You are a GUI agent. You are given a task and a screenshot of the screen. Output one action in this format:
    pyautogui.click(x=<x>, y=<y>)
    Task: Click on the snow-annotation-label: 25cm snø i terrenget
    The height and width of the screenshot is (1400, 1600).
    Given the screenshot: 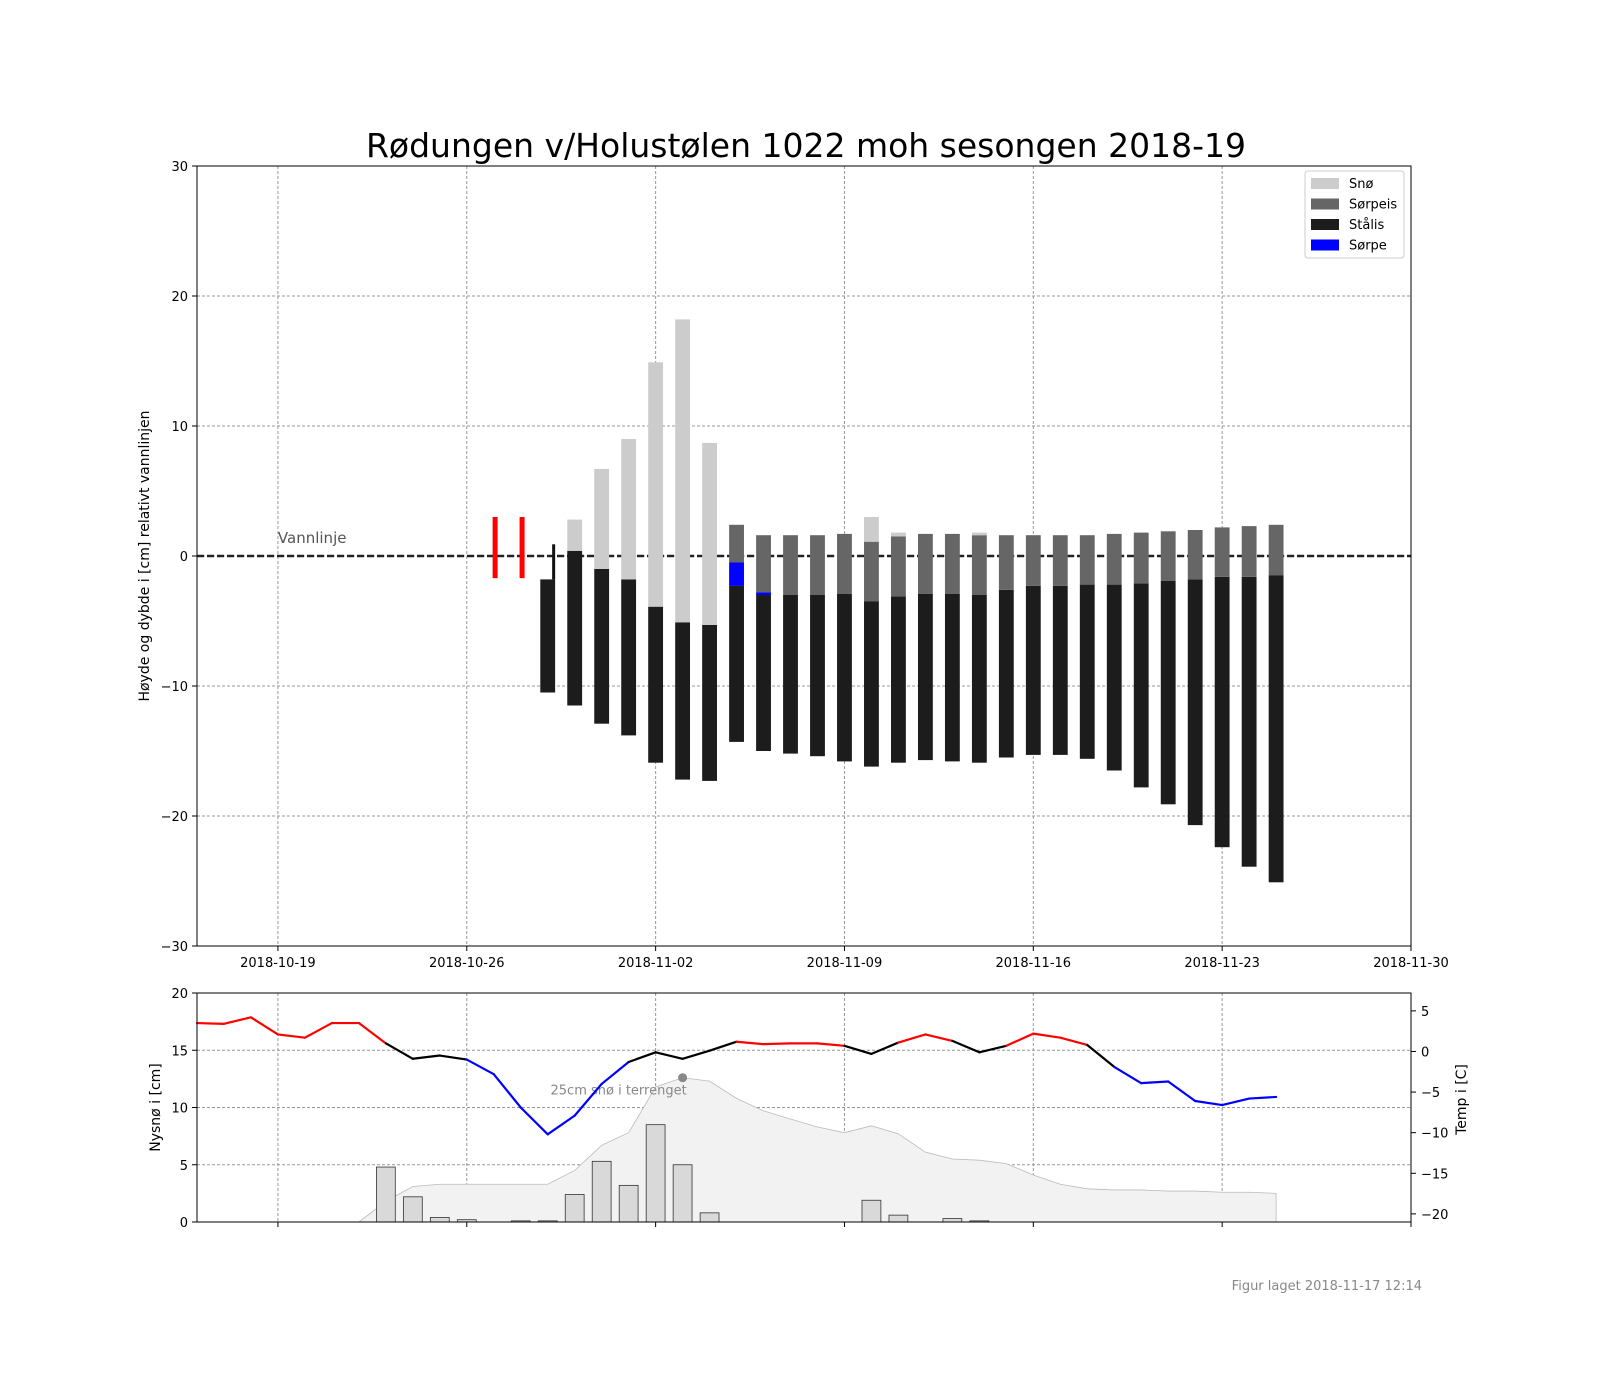 What is the action you would take?
    pyautogui.click(x=619, y=1091)
    